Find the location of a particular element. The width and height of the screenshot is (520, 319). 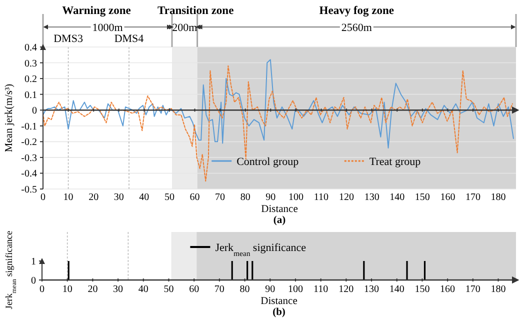

y-tick-label: 0.3 is located at coordinates (30, 64).